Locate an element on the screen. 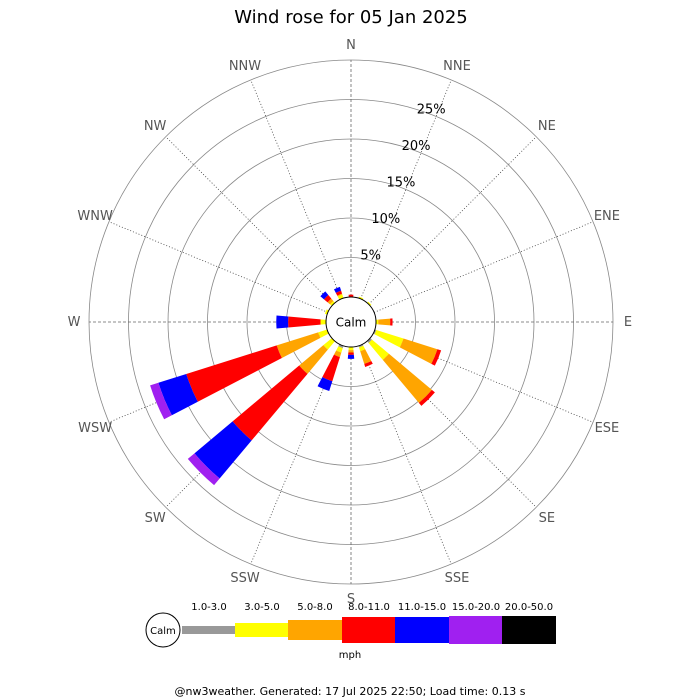 This screenshot has width=700, height=700. grid-ring is located at coordinates (351, 322).